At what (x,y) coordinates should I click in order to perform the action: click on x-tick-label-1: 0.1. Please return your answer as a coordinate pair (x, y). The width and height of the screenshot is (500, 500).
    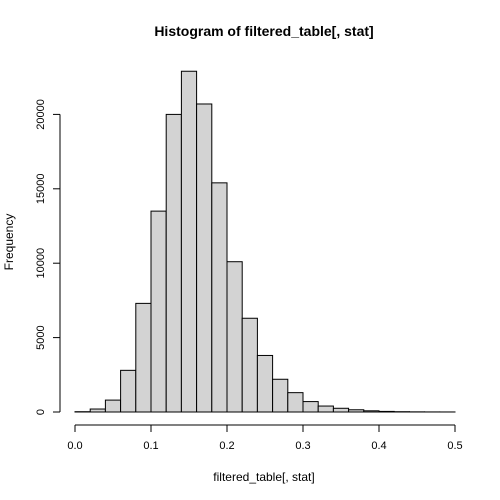
    Looking at the image, I should click on (150, 446).